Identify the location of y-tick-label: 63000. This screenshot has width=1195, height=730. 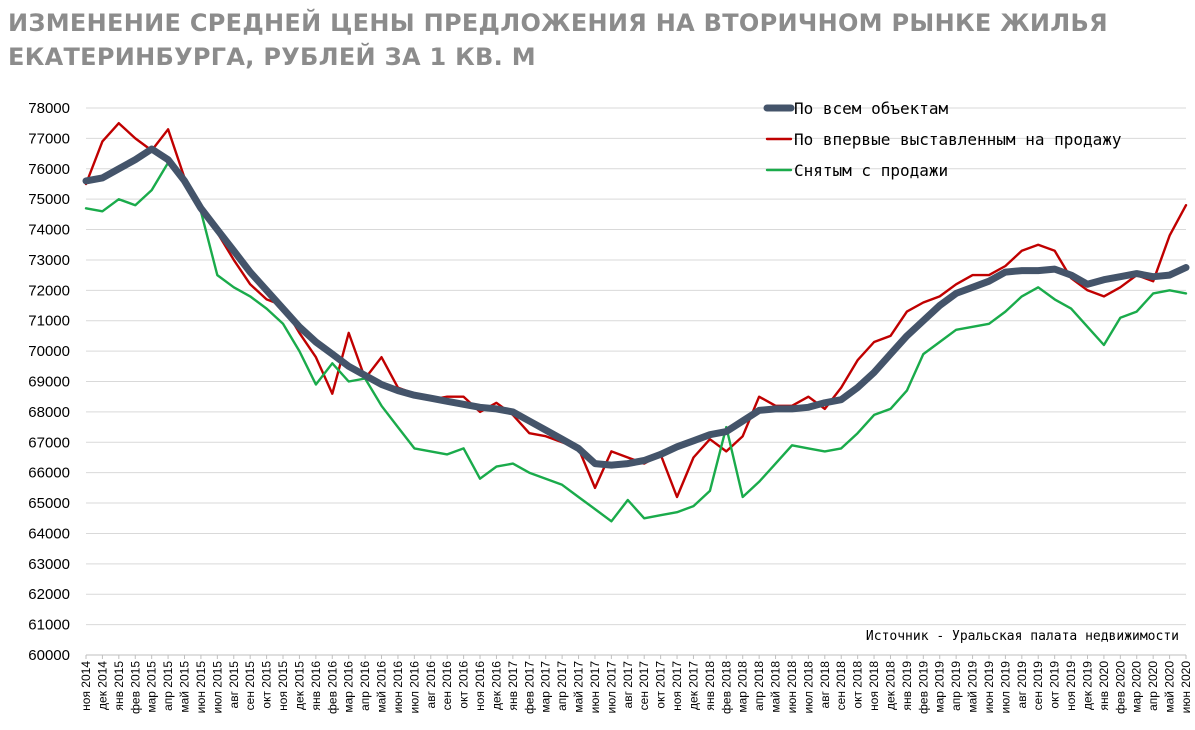
(49, 564).